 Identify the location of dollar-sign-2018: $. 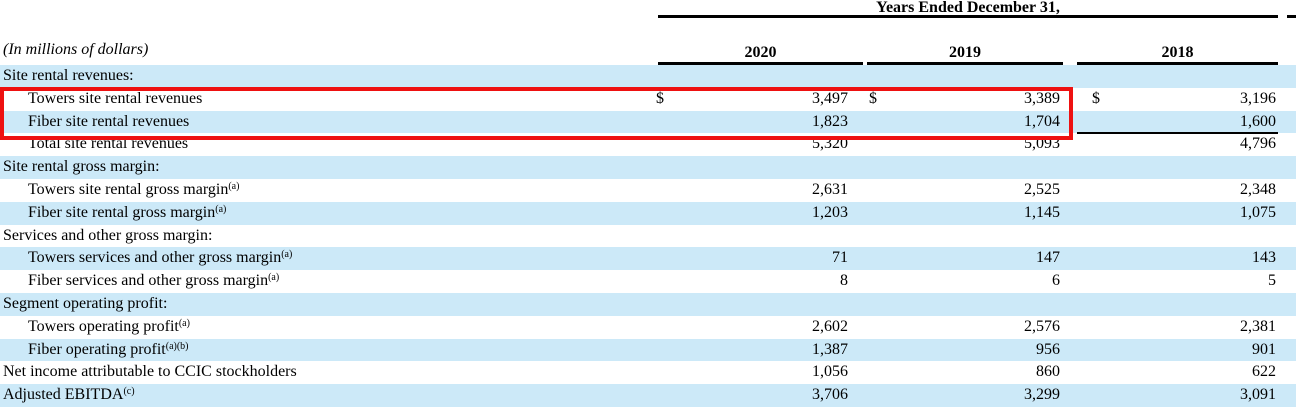
(1096, 98).